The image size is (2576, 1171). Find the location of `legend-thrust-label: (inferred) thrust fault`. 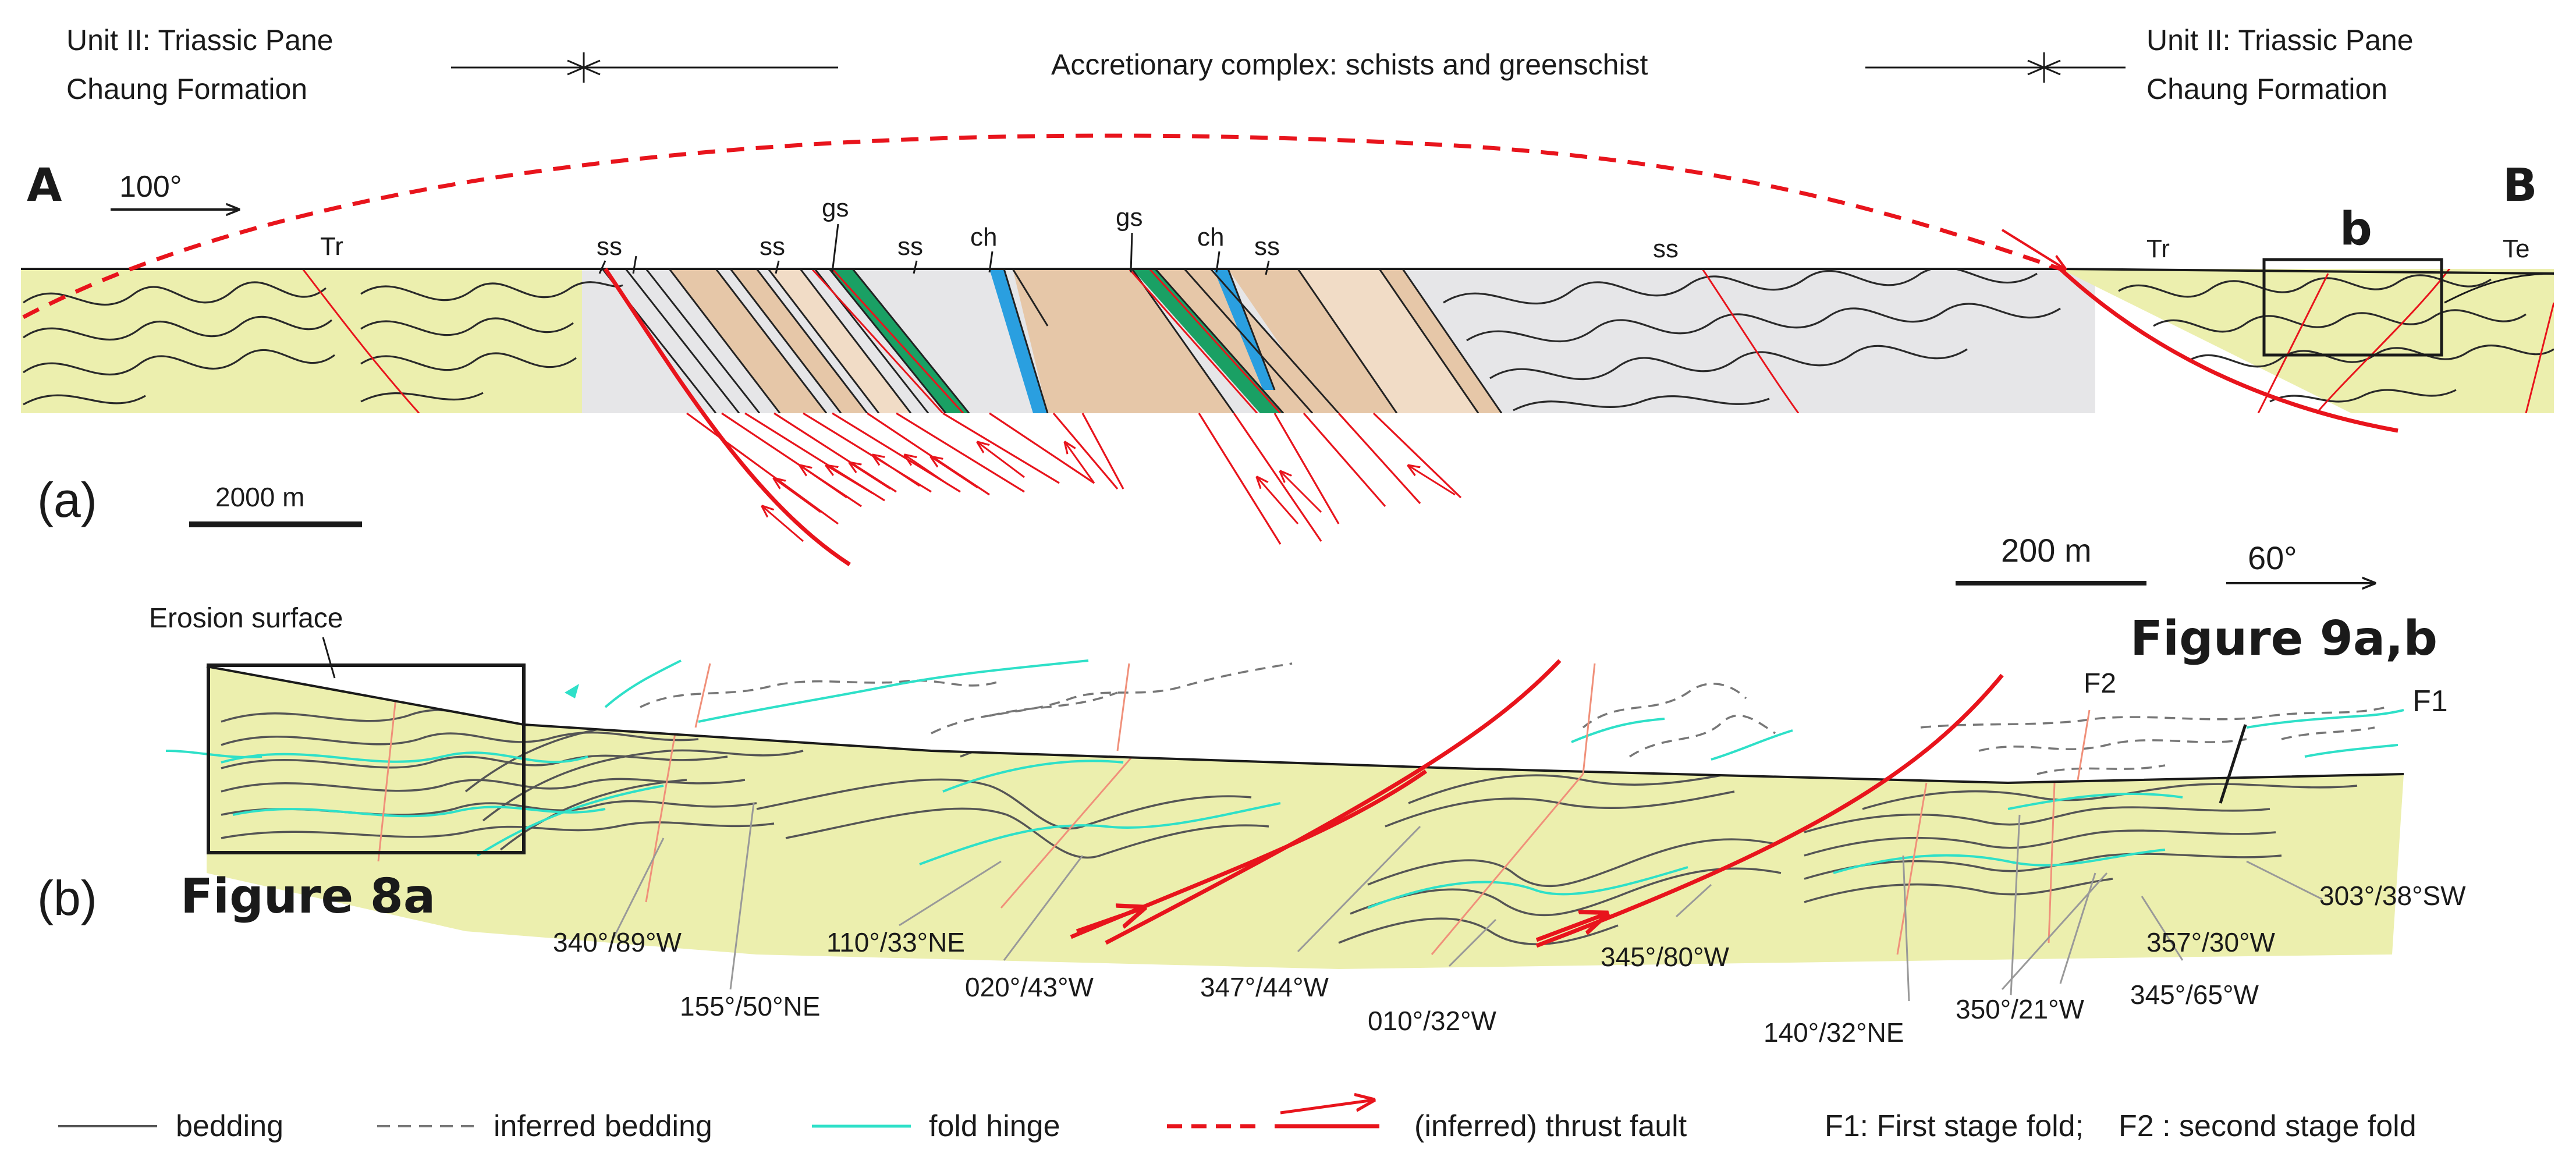

legend-thrust-label: (inferred) thrust fault is located at coordinates (1551, 1126).